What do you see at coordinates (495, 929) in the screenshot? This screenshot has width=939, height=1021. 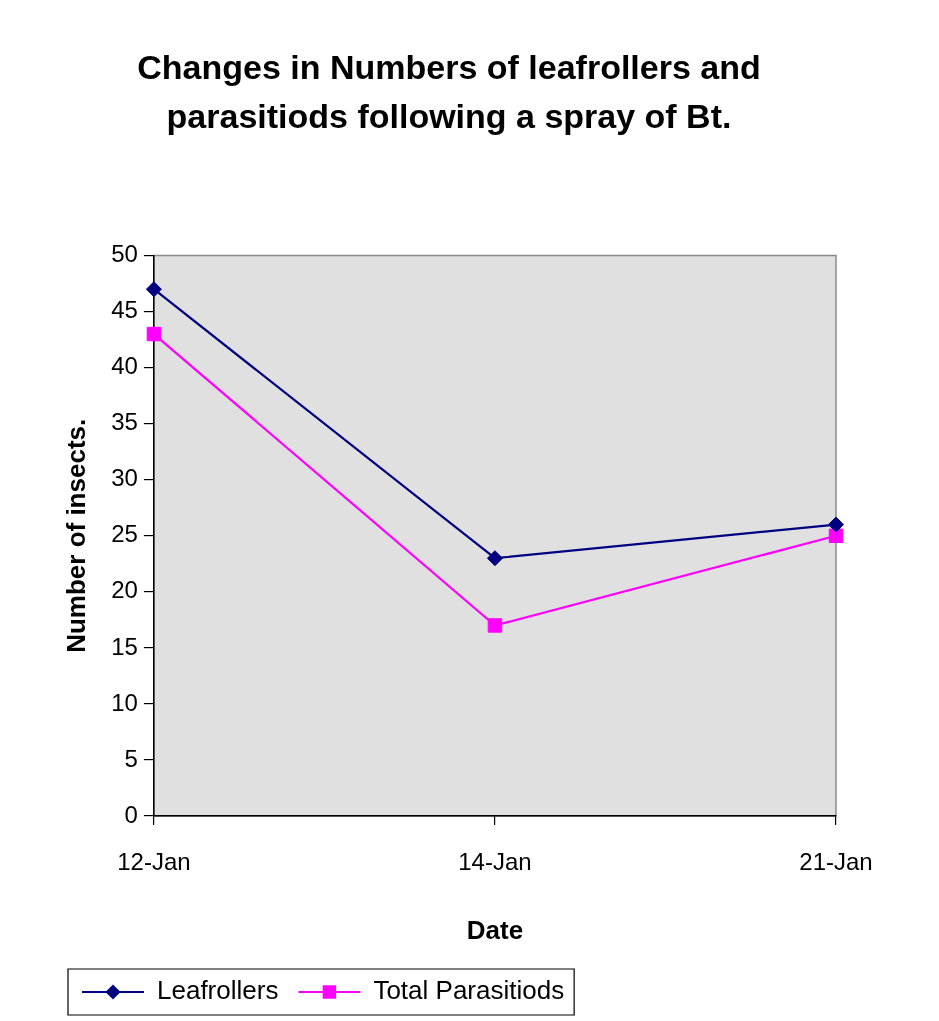 I see `x-axis-title: Date` at bounding box center [495, 929].